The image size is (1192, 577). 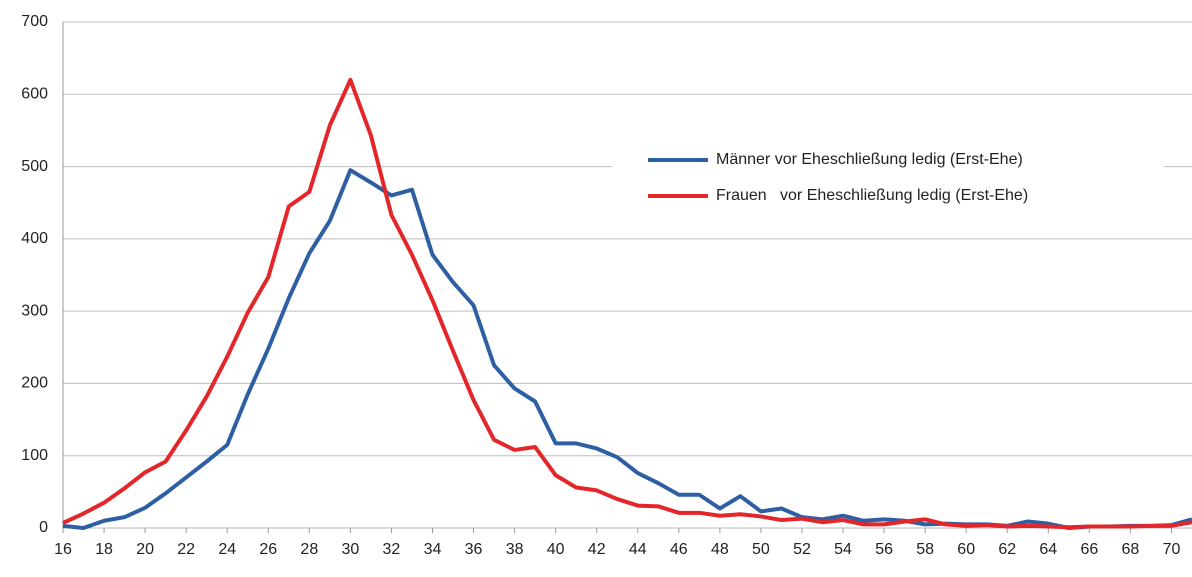 I want to click on x-tick-label: 18, so click(x=104, y=549).